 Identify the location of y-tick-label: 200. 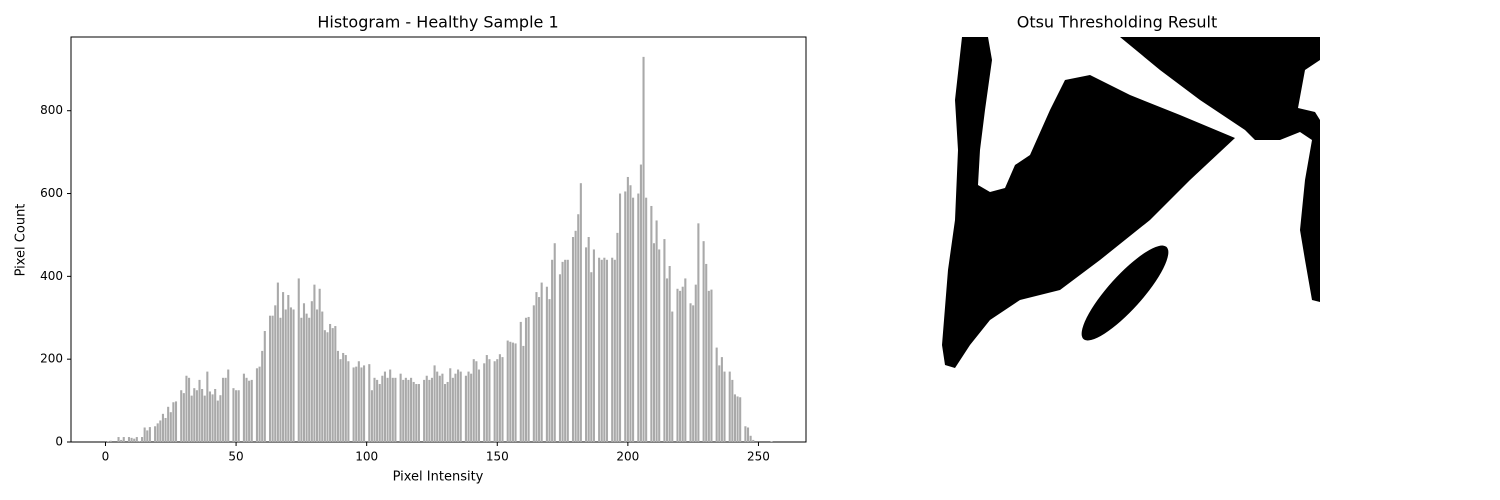
(51, 359).